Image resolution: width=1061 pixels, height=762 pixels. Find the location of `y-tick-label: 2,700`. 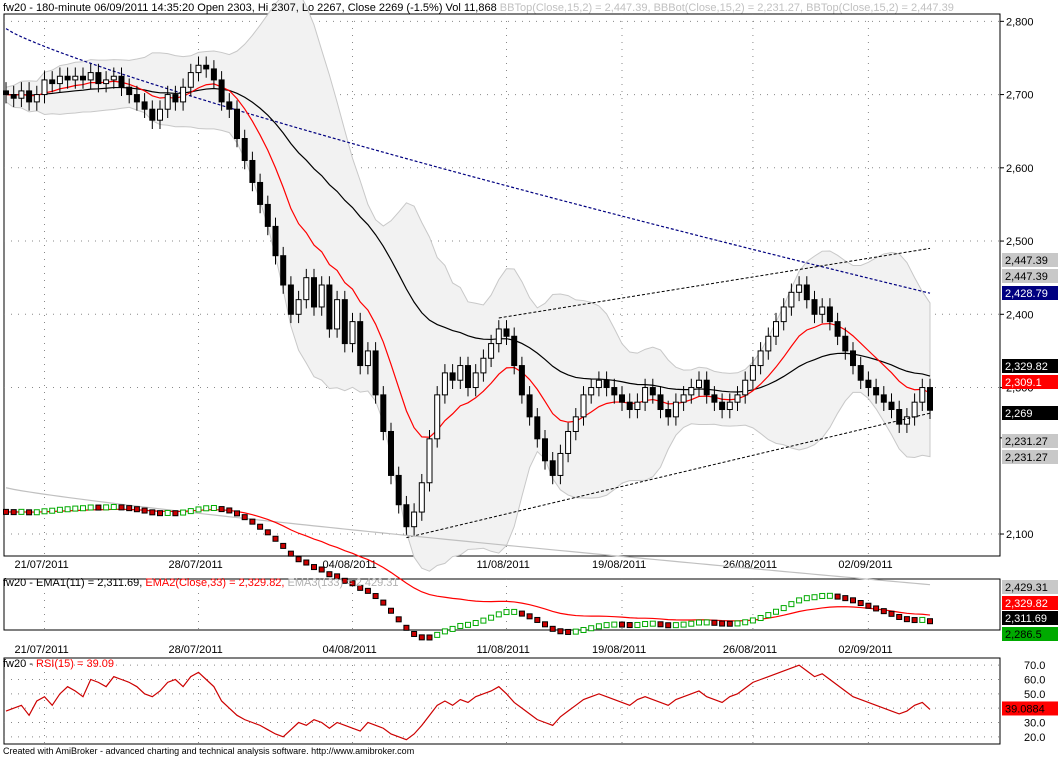

y-tick-label: 2,700 is located at coordinates (1020, 96).